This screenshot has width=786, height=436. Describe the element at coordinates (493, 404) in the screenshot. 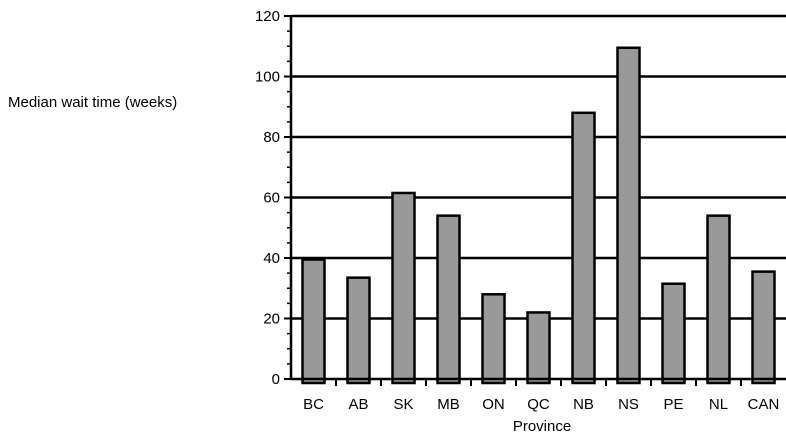

I see `x-tick-label: ON` at that location.